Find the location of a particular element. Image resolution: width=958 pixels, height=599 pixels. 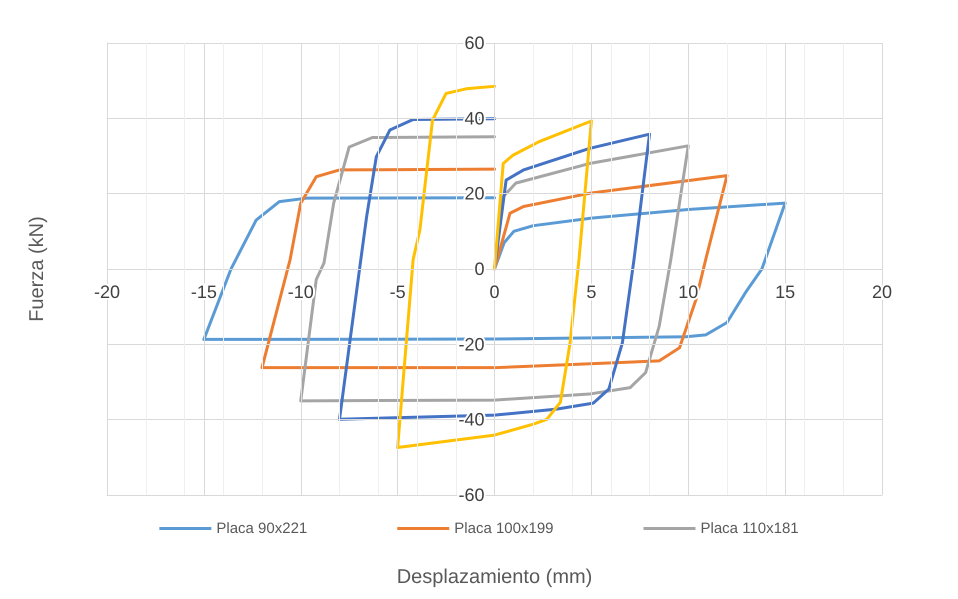

x-tick-label: -20 is located at coordinates (107, 292).